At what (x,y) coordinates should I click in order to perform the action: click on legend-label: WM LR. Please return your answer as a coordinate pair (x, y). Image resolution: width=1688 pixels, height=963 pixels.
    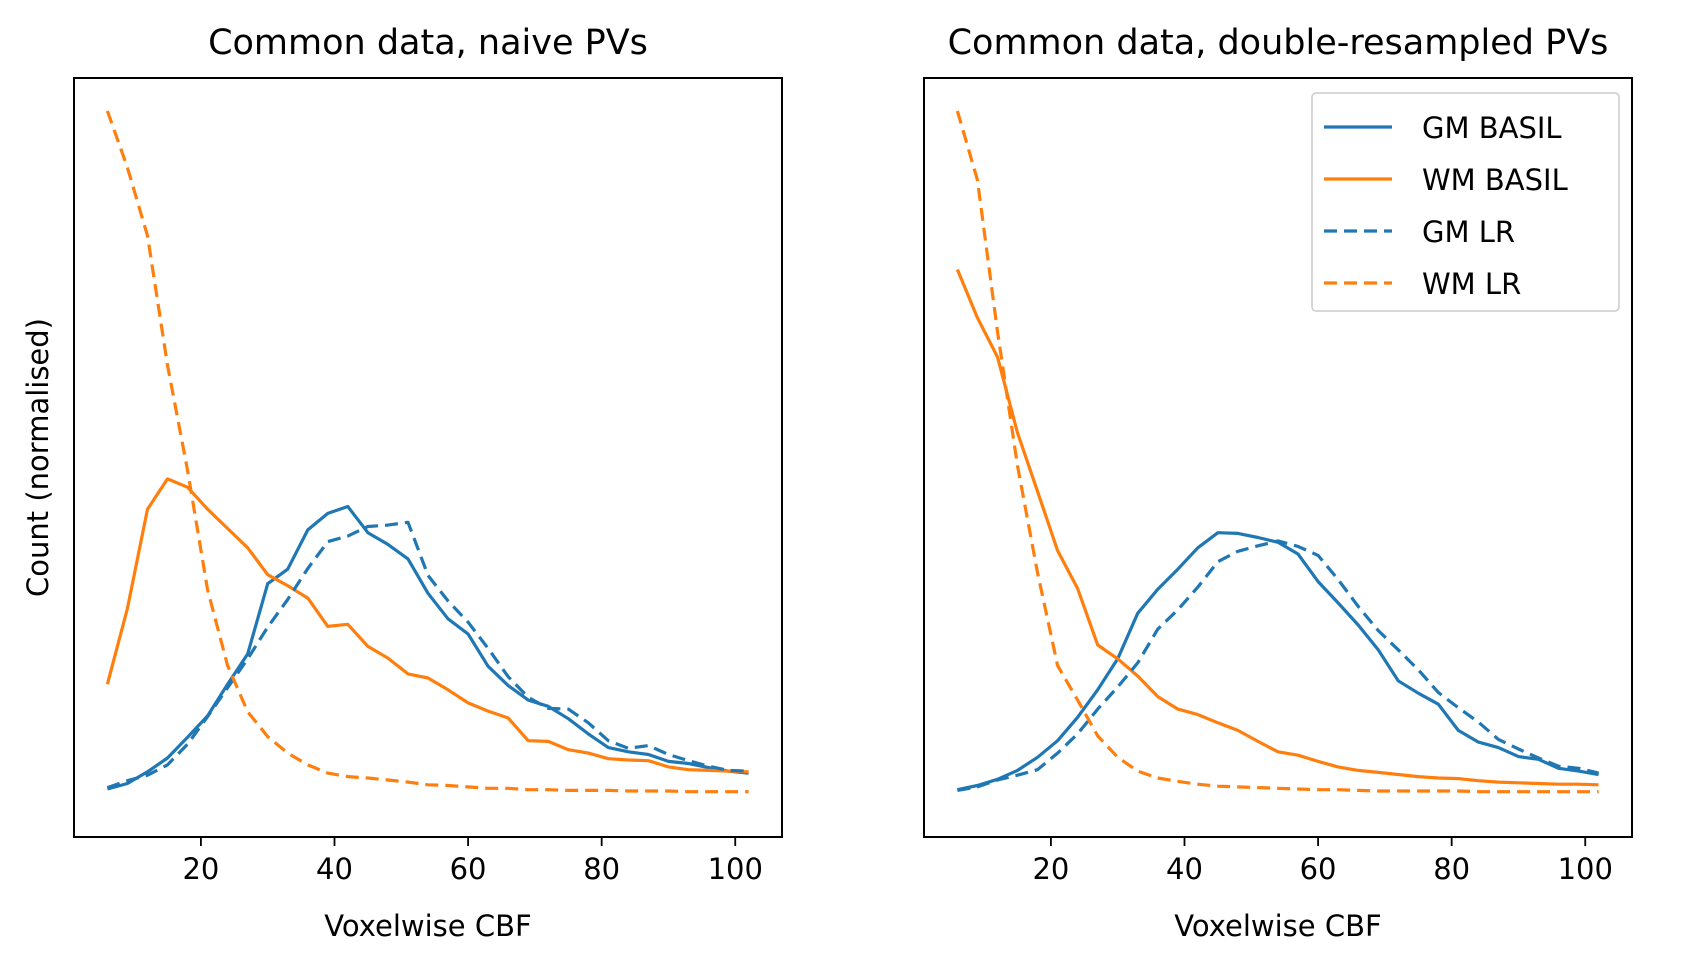
    Looking at the image, I should click on (1471, 284).